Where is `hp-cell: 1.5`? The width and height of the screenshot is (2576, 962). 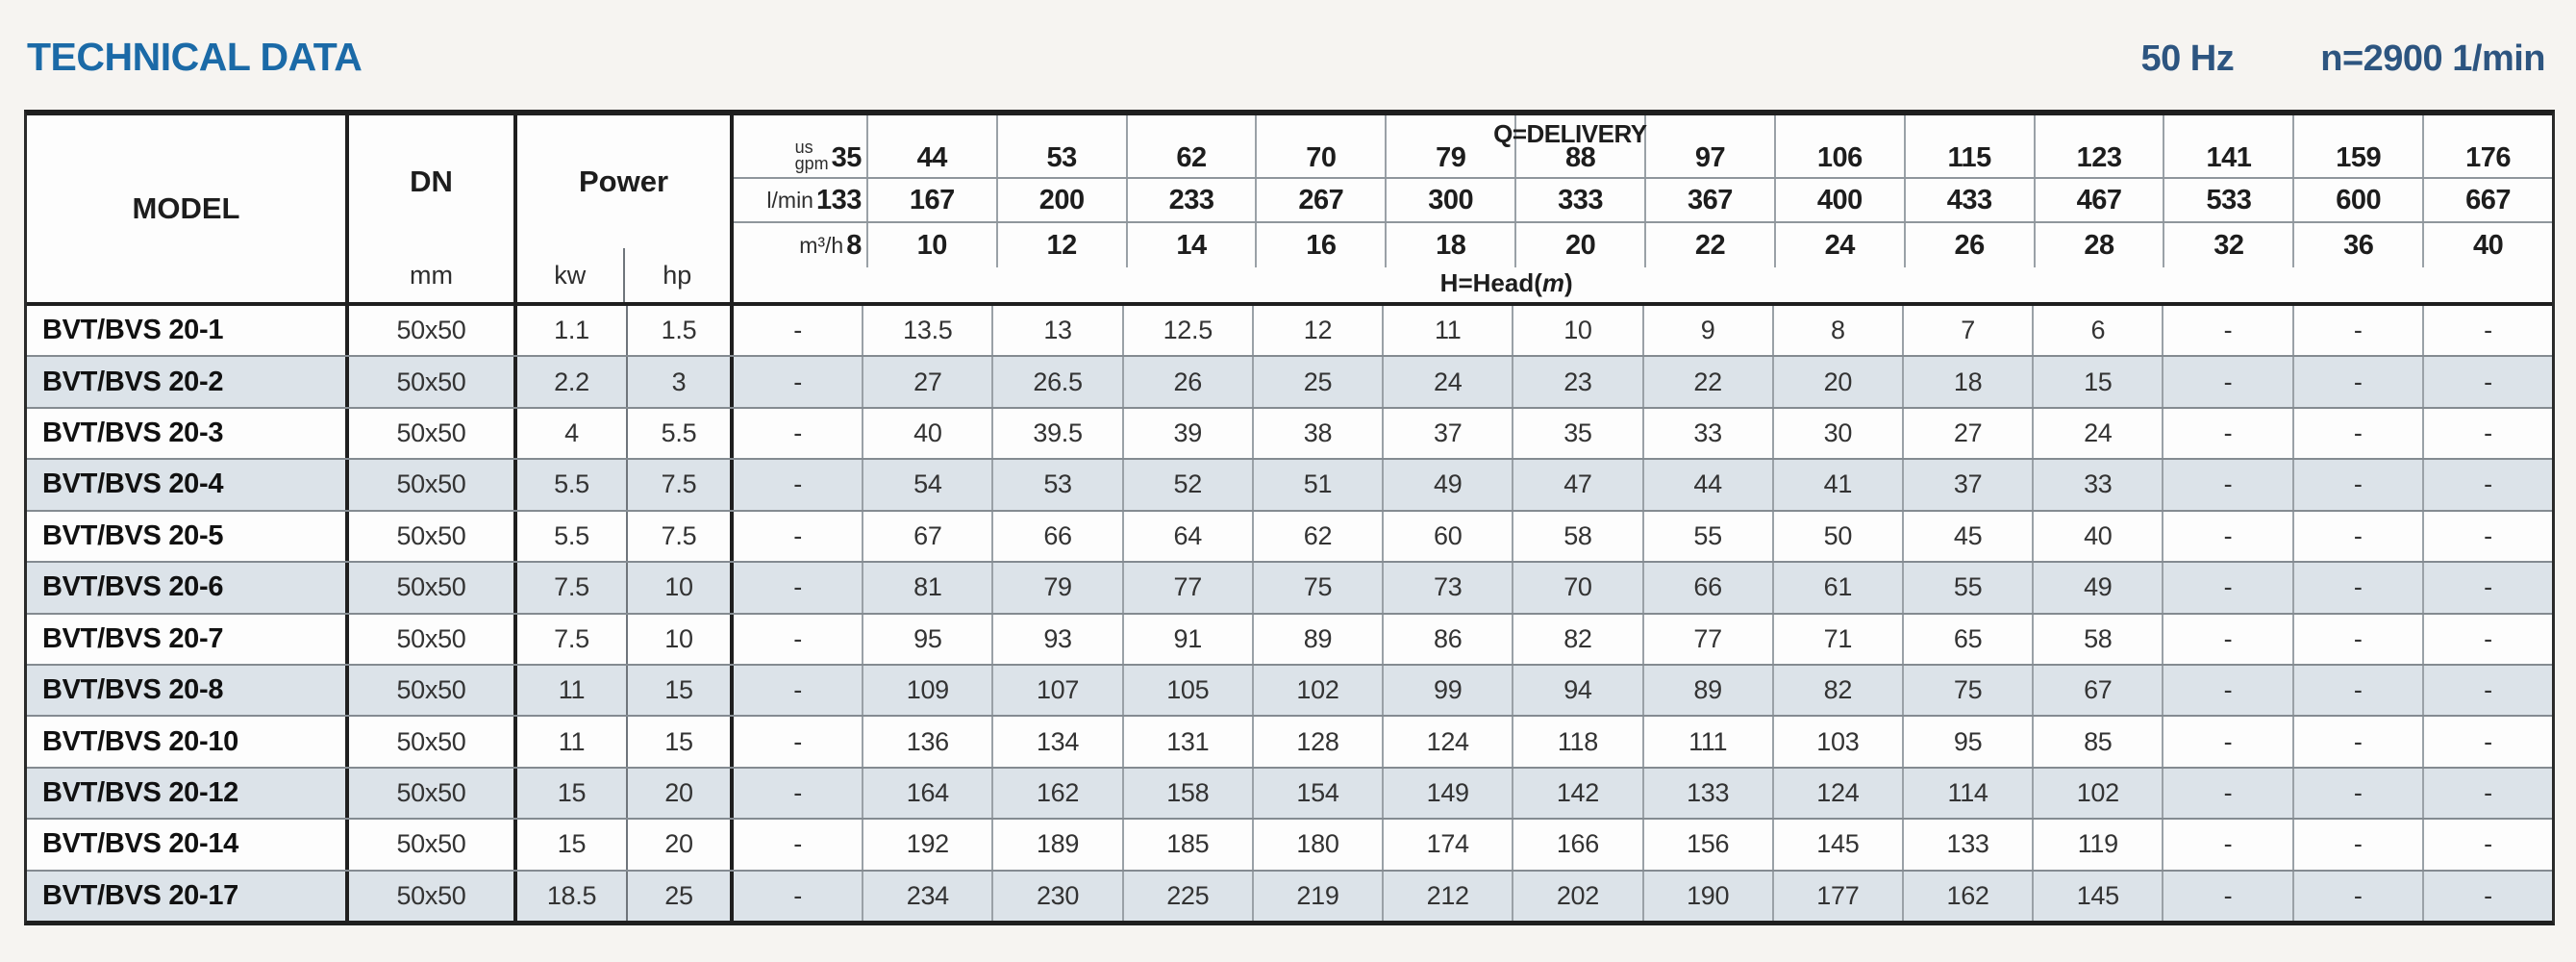 hp-cell: 1.5 is located at coordinates (680, 331).